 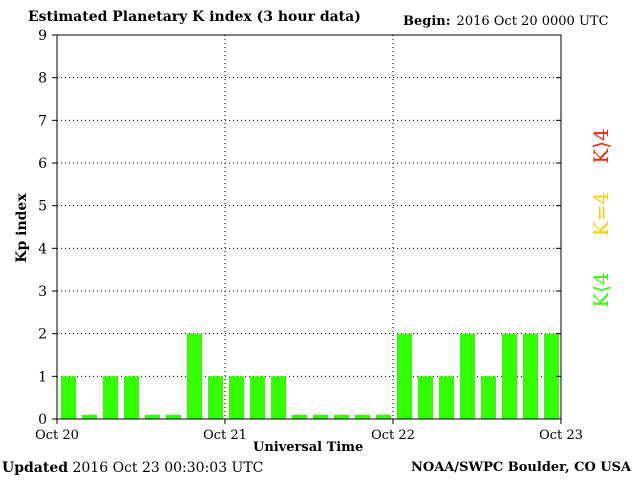 What do you see at coordinates (42, 335) in the screenshot?
I see `y-tick-label: 2` at bounding box center [42, 335].